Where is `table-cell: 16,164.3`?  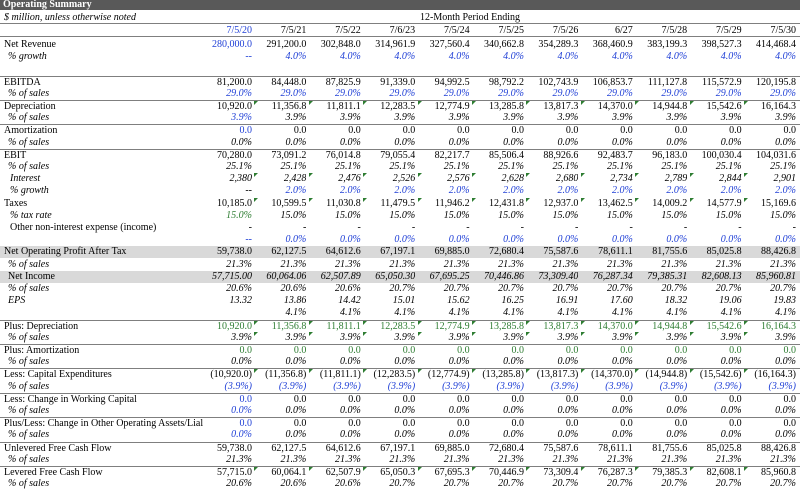
table-cell: 16,164.3 is located at coordinates (778, 106).